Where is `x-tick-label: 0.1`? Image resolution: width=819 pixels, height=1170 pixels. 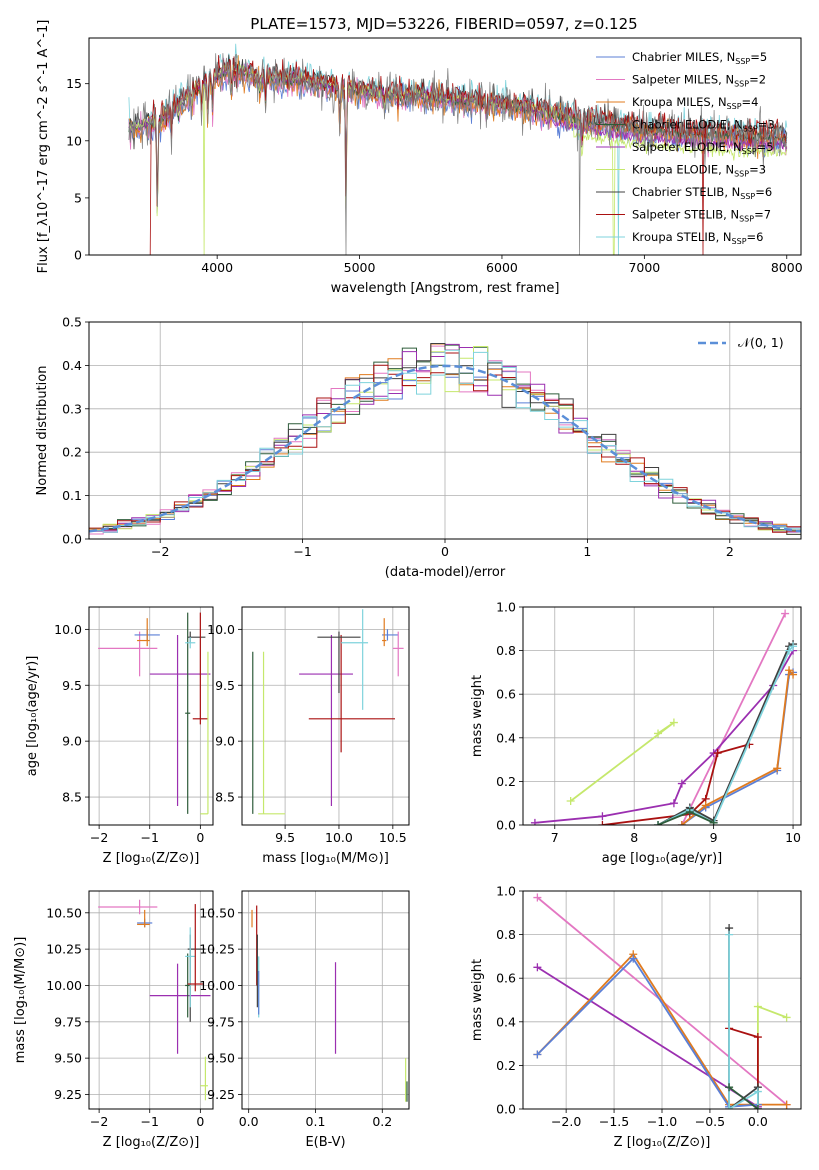
x-tick-label: 0.1 is located at coordinates (316, 1121).